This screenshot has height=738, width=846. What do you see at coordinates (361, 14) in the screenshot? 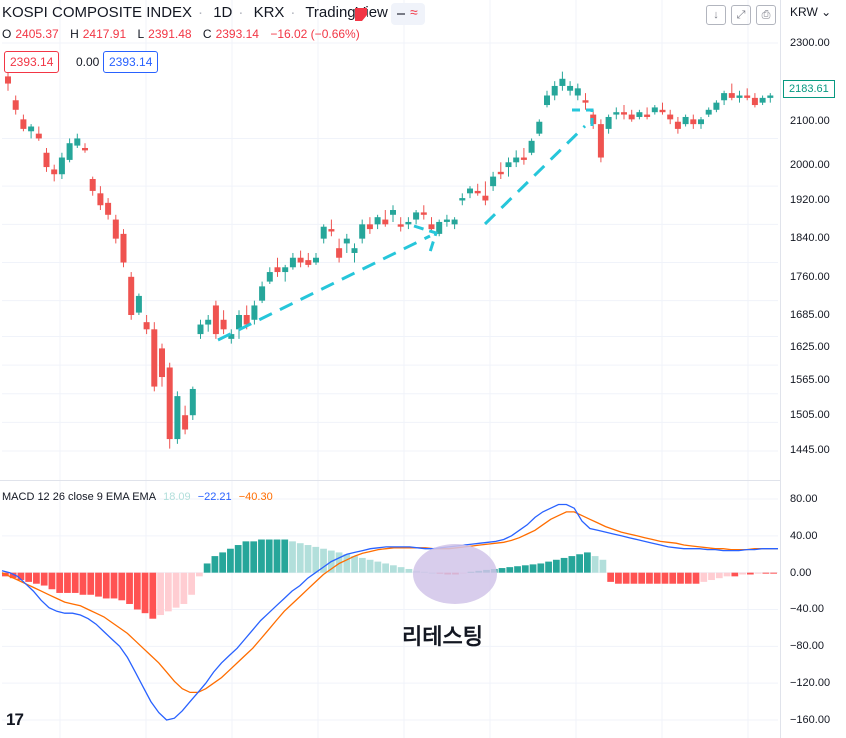
I see `flag-icon` at bounding box center [361, 14].